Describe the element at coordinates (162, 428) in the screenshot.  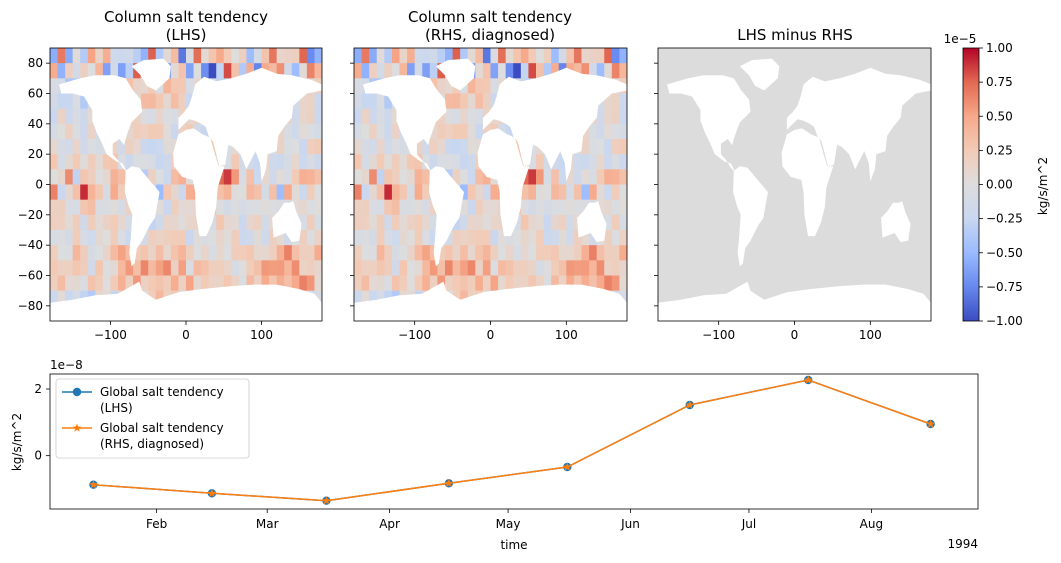
I see `legend-label-rhs-line1: Global salt tendency` at that location.